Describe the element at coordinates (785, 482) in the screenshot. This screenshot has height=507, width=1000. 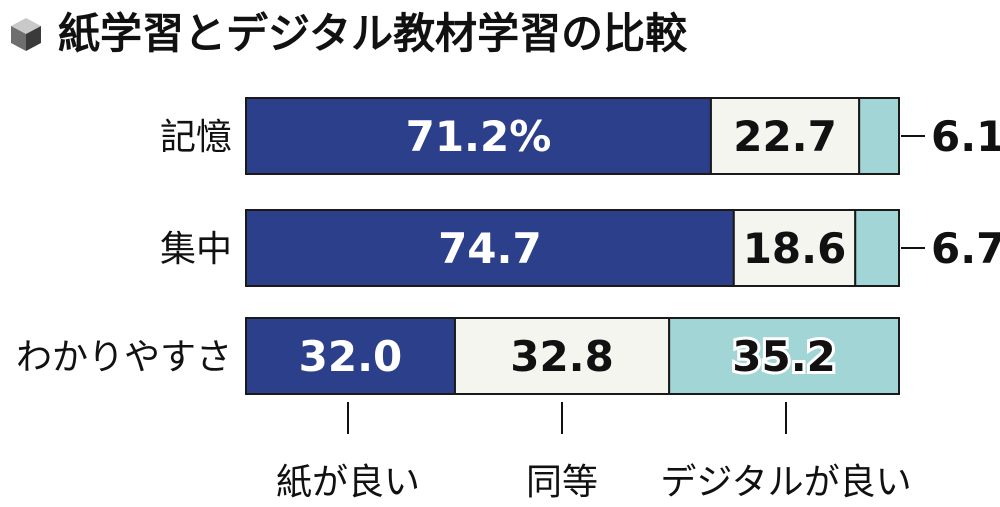
I see `legend-label: デジタルが良い` at that location.